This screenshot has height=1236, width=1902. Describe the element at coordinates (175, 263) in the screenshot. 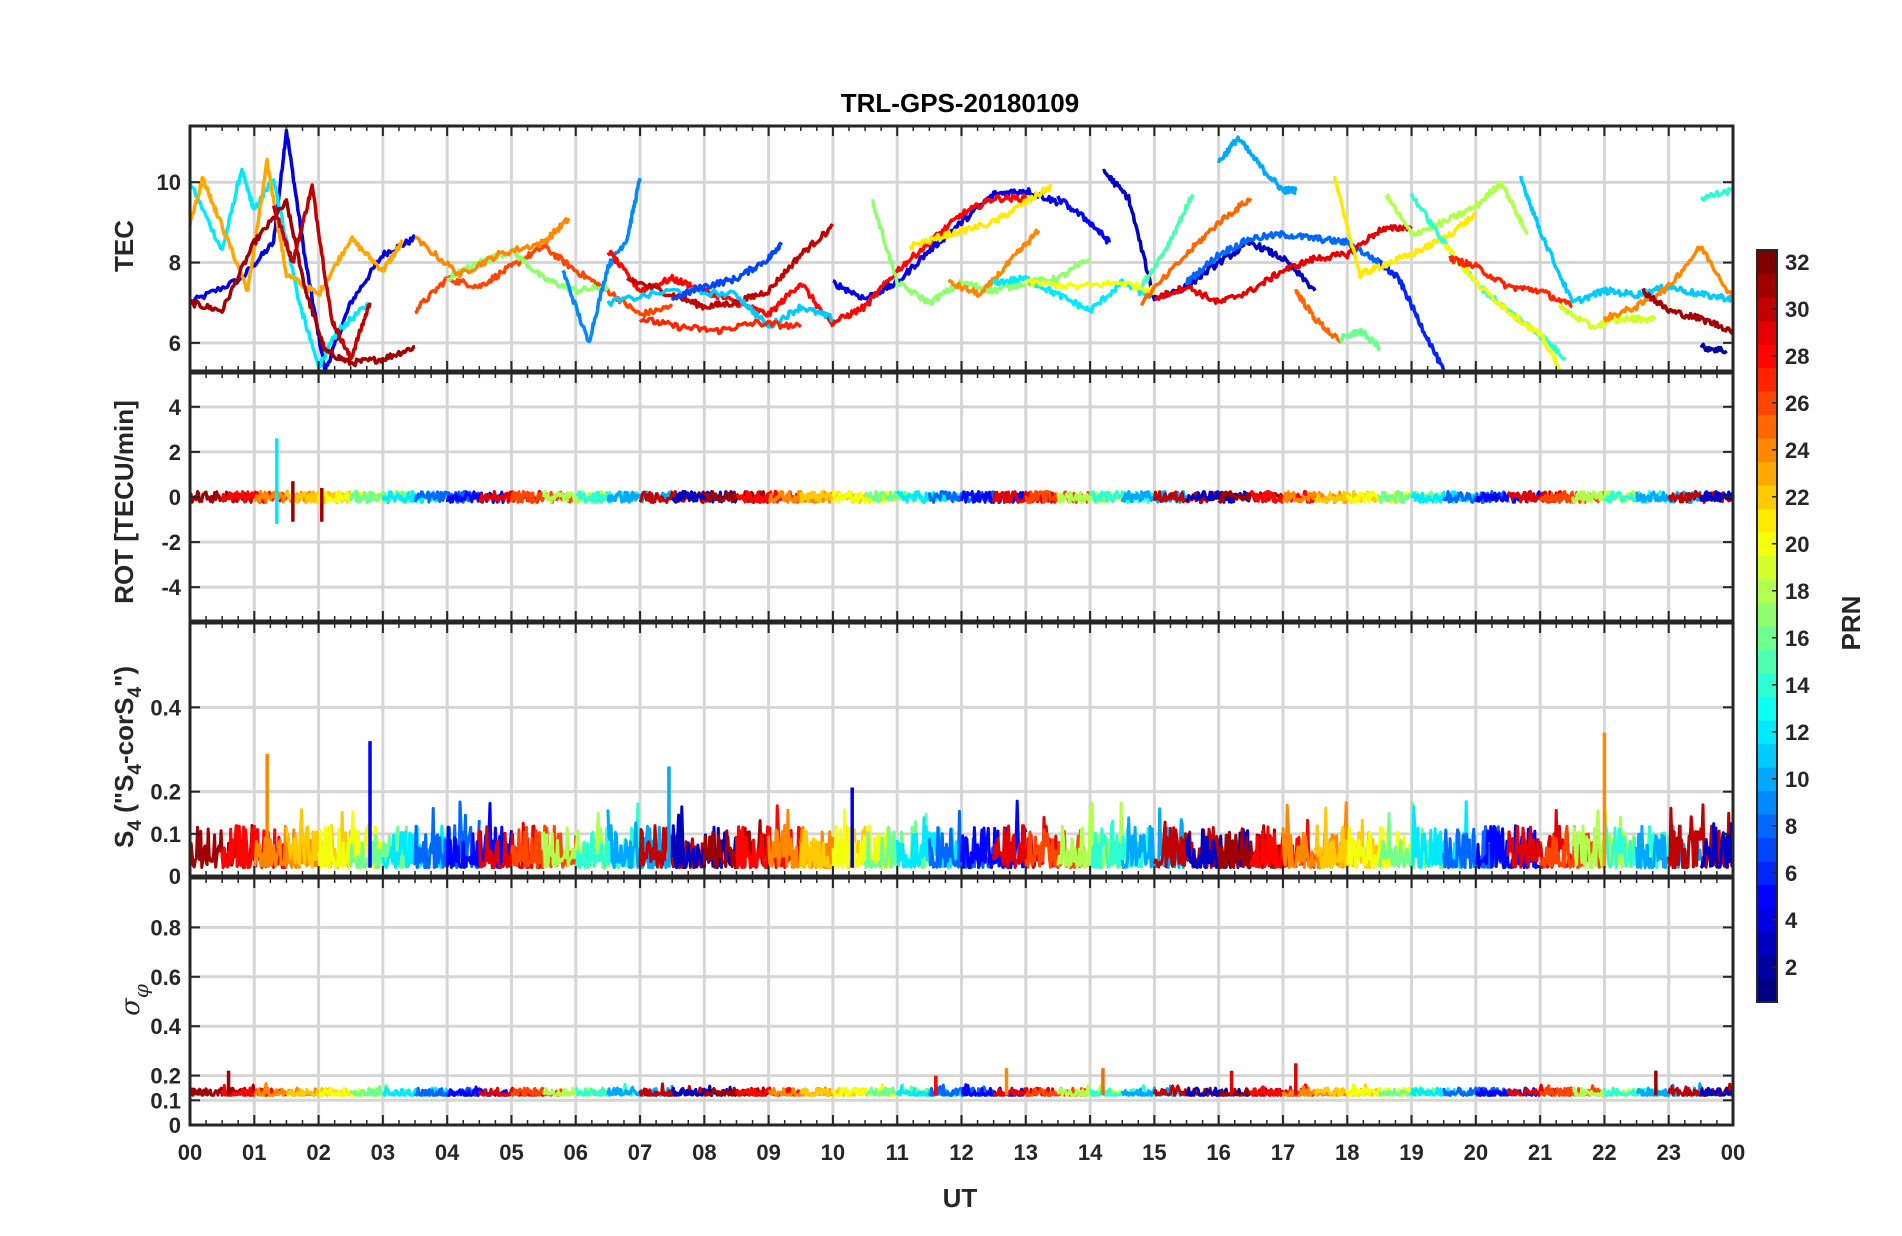

I see `y-tick-label: 8` at that location.